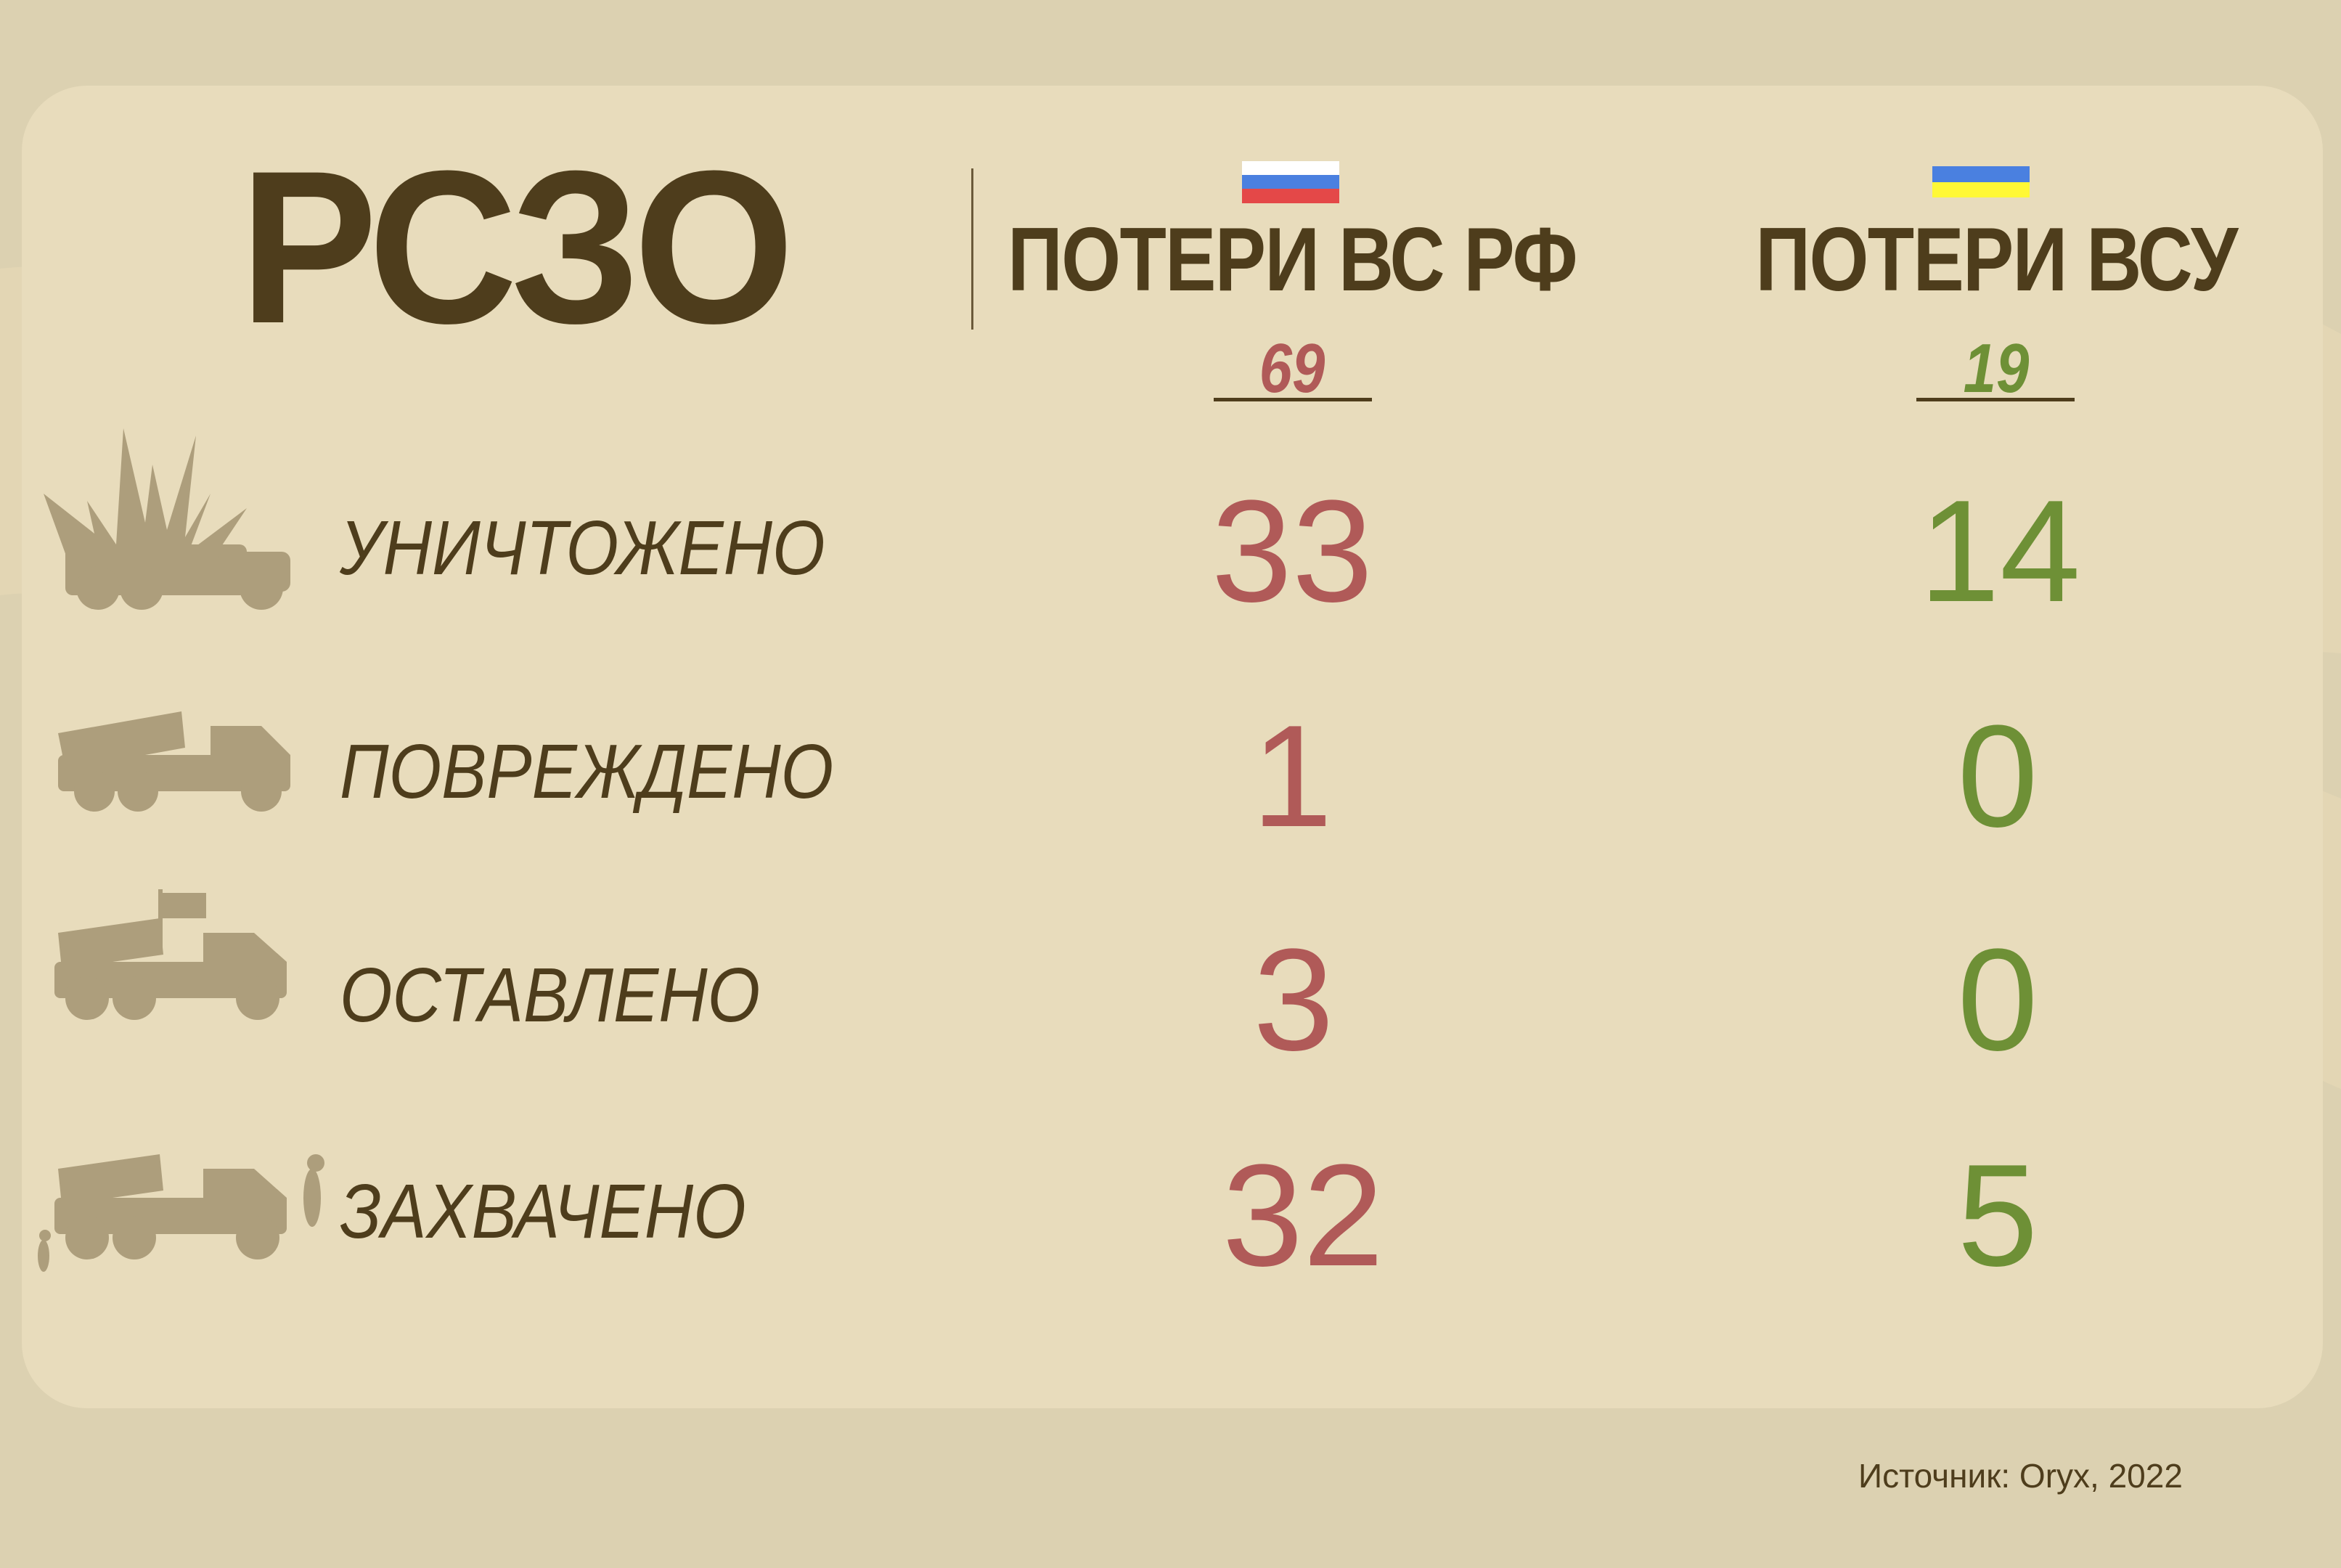 Image resolution: width=2341 pixels, height=1568 pixels. Describe the element at coordinates (1997, 776) in the screenshot. I see `ukraine-damaged-value: 0` at that location.